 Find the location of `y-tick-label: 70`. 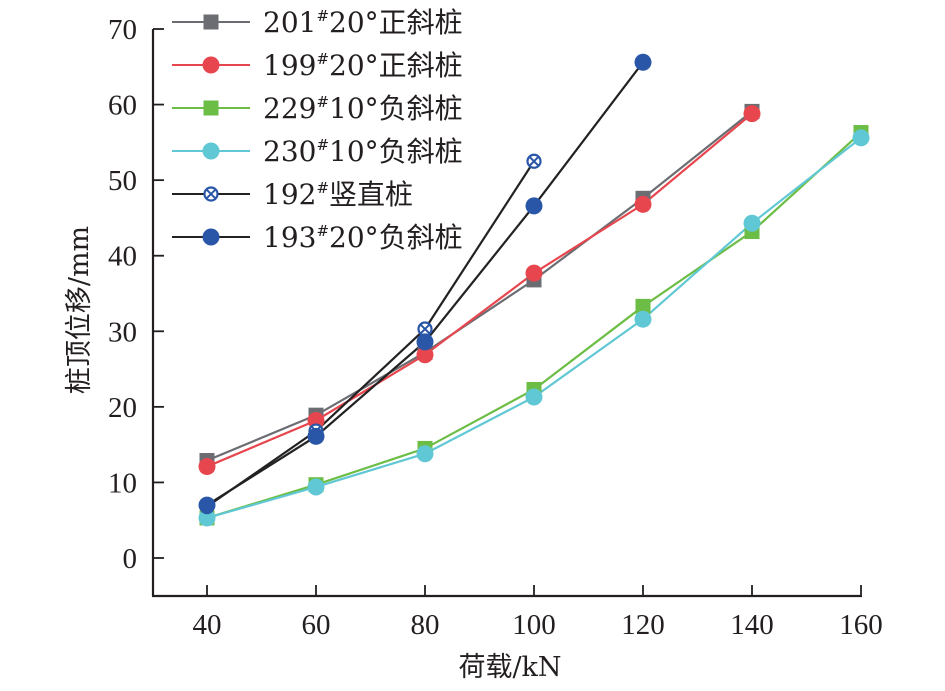

y-tick-label: 70 is located at coordinates (122, 30).